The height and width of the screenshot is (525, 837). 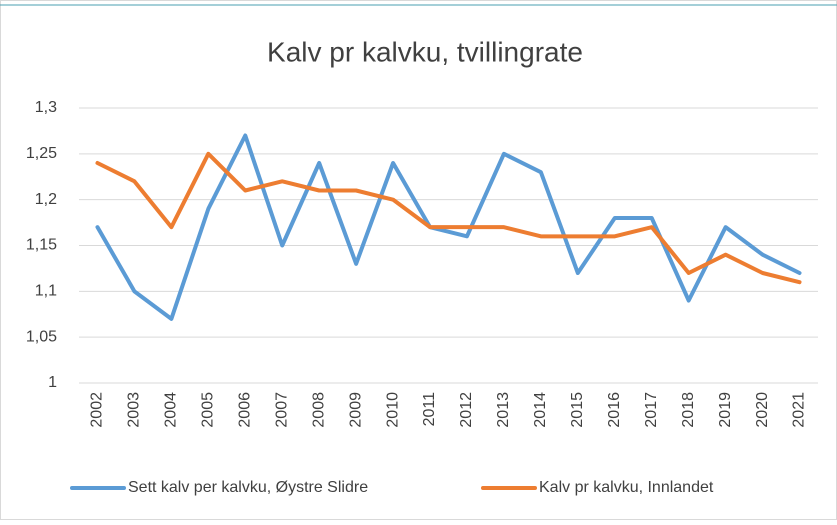 What do you see at coordinates (425, 51) in the screenshot?
I see `chart-title: Kalv pr kalvku, tvillingrate` at bounding box center [425, 51].